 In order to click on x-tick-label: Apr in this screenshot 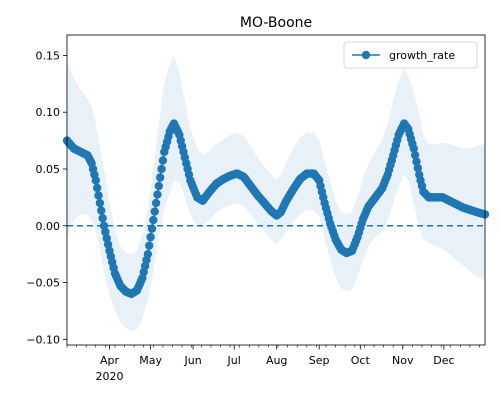, I will do `click(110, 360)`.